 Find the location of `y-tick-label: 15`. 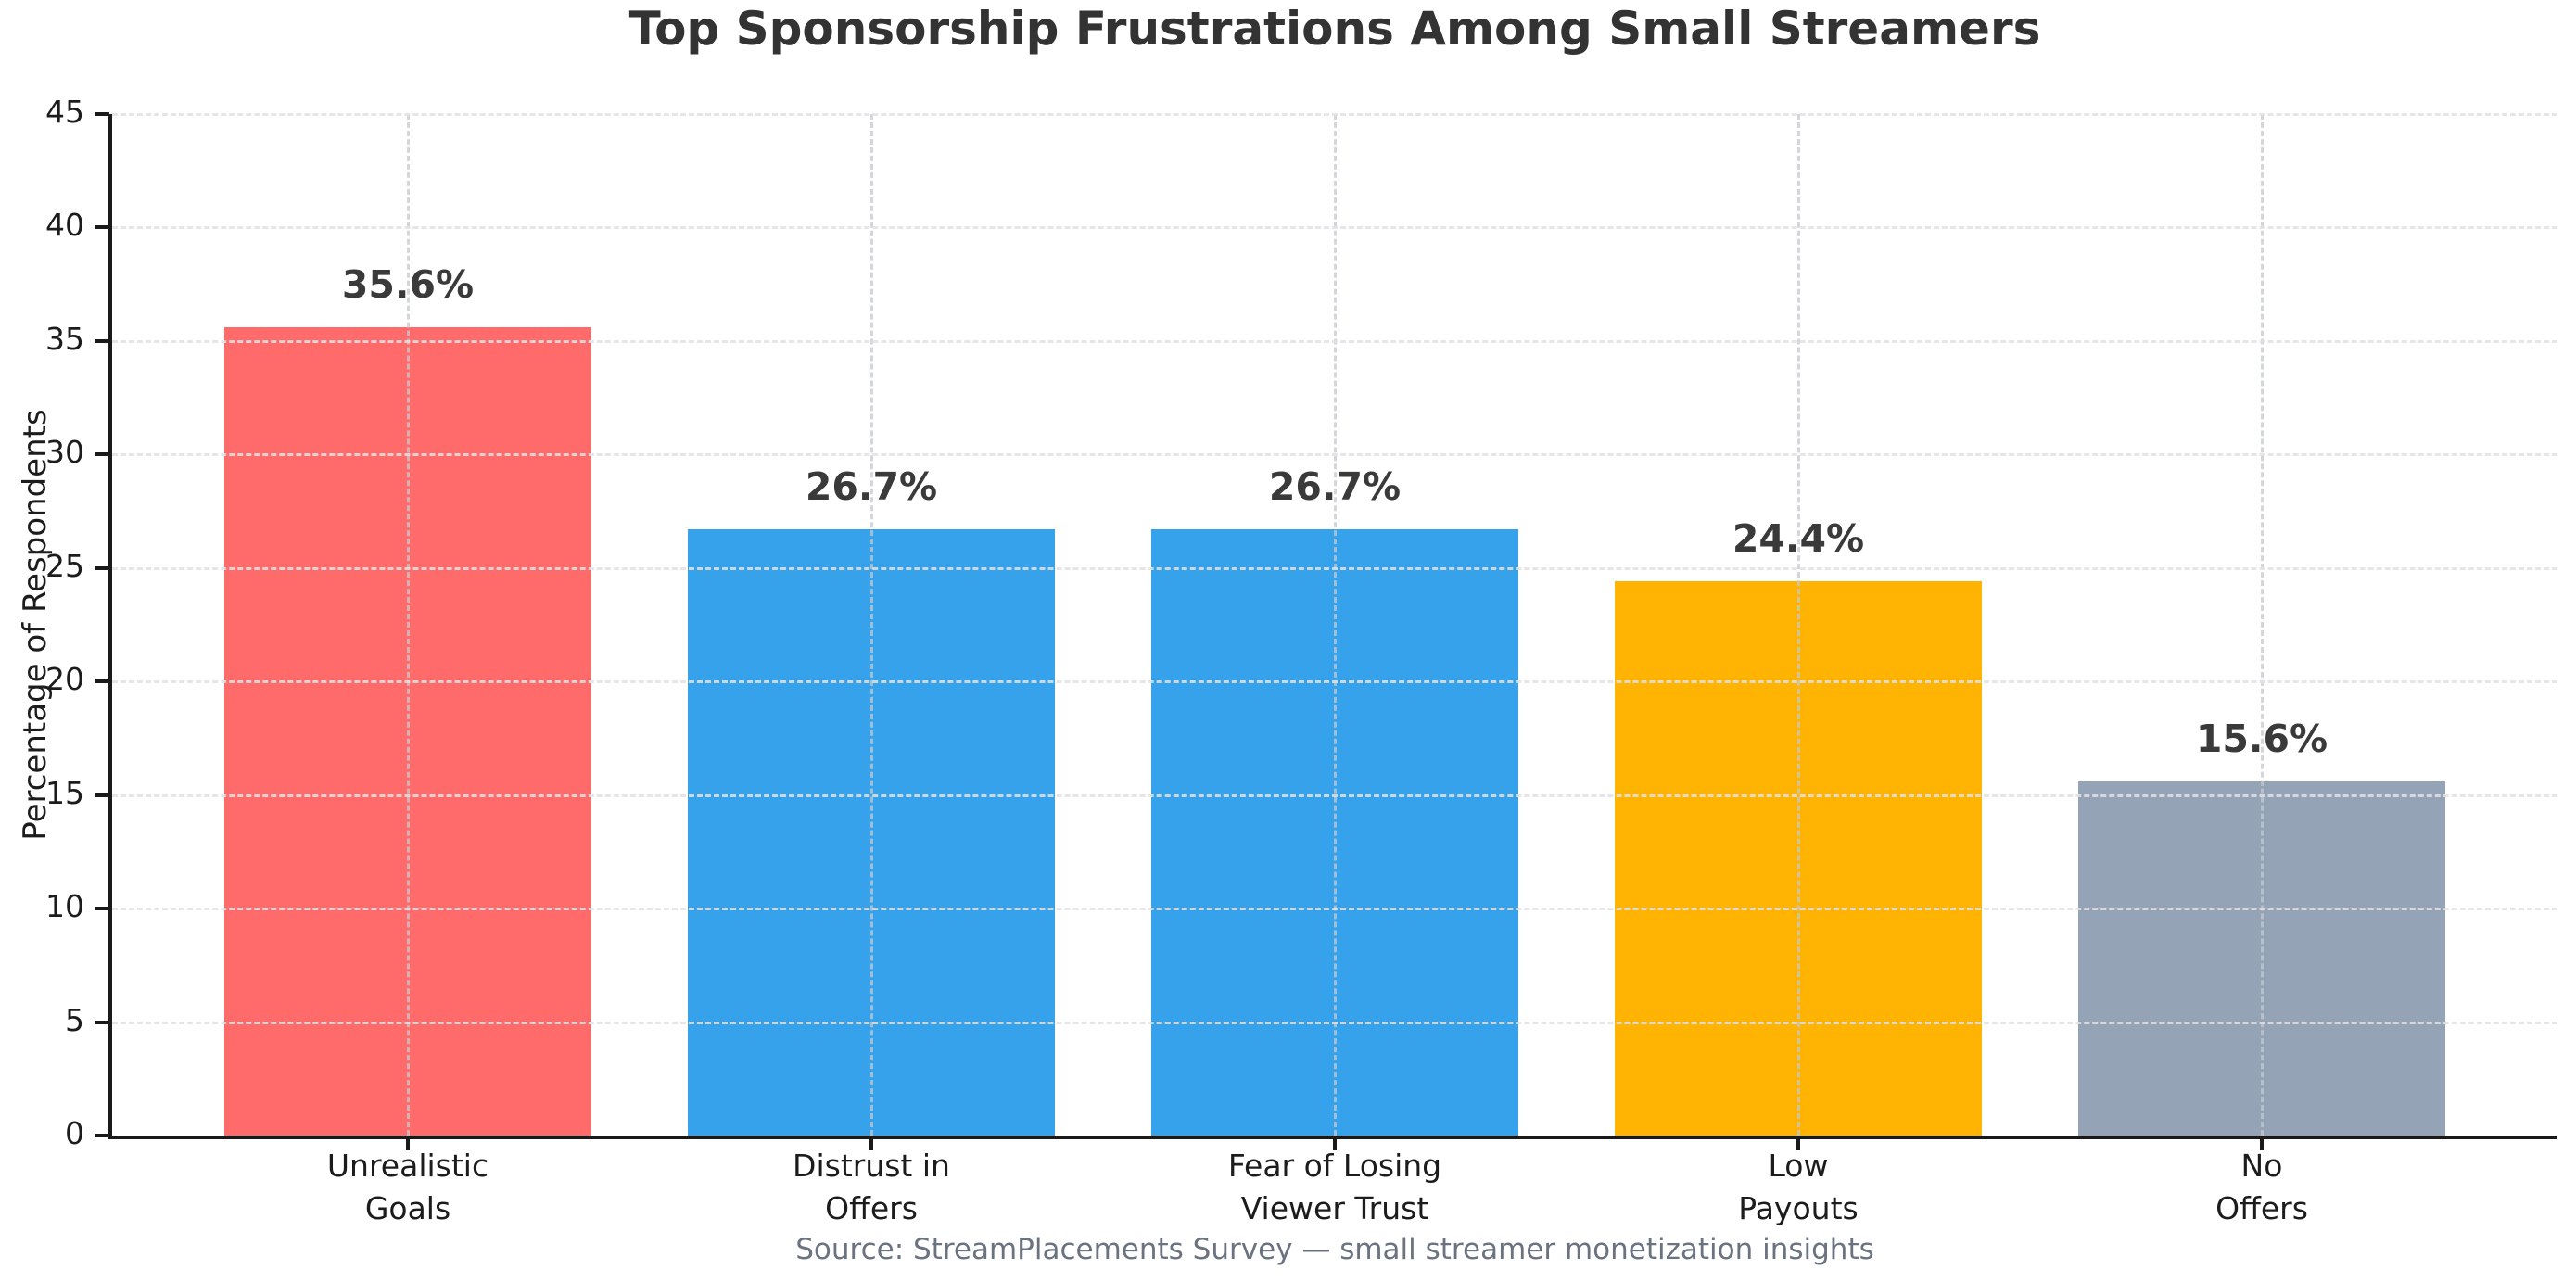

y-tick-label: 15 is located at coordinates (64, 792).